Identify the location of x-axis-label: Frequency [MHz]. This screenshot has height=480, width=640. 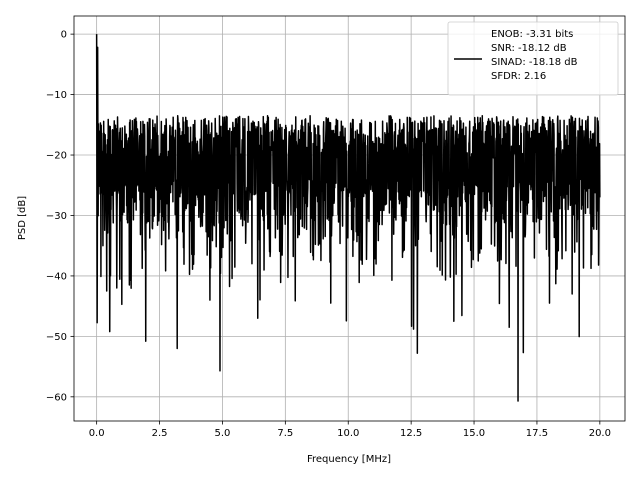
(349, 459).